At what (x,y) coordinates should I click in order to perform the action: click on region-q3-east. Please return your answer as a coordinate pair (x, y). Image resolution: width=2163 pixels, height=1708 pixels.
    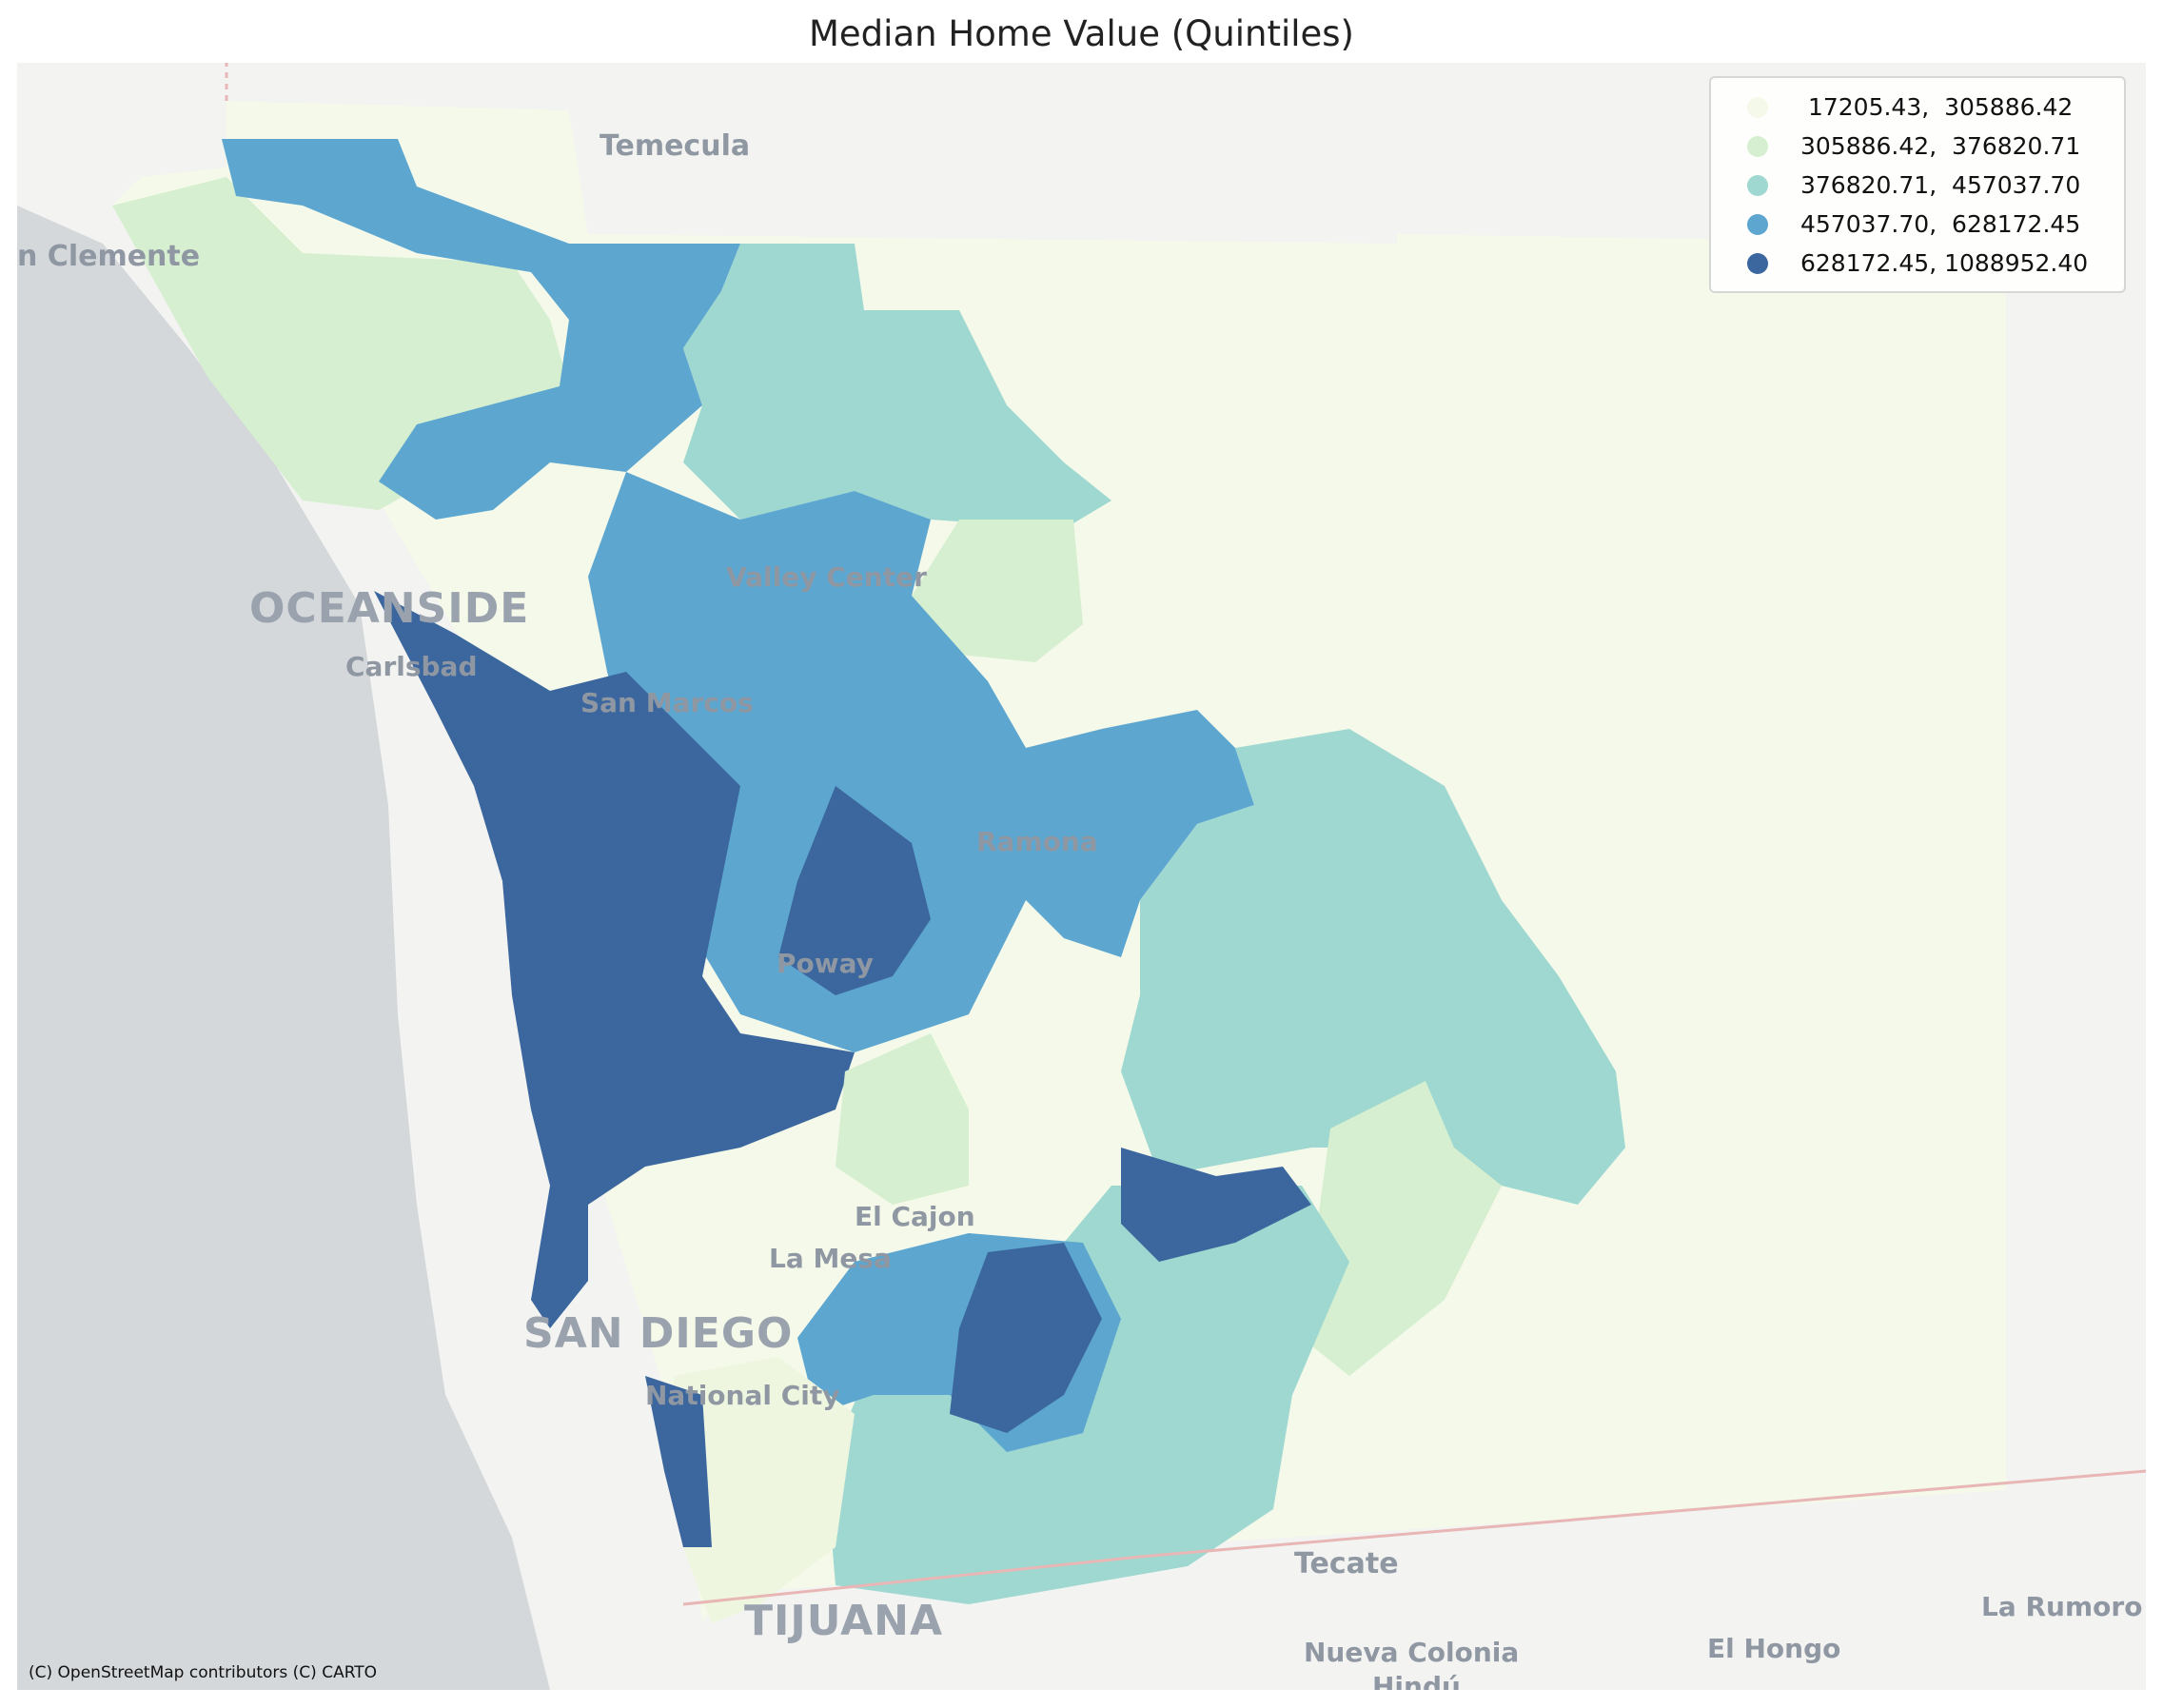
    Looking at the image, I should click on (1373, 967).